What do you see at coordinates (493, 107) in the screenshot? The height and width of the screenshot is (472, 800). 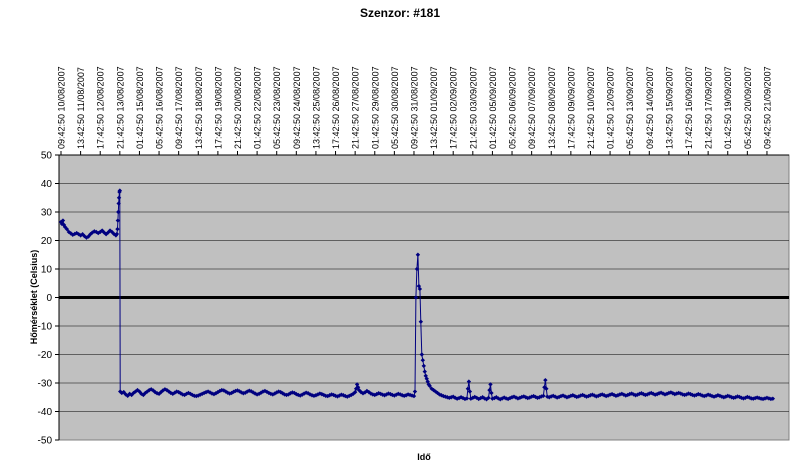 I see `x-tick-label: 01:42:50 05/09/2007` at bounding box center [493, 107].